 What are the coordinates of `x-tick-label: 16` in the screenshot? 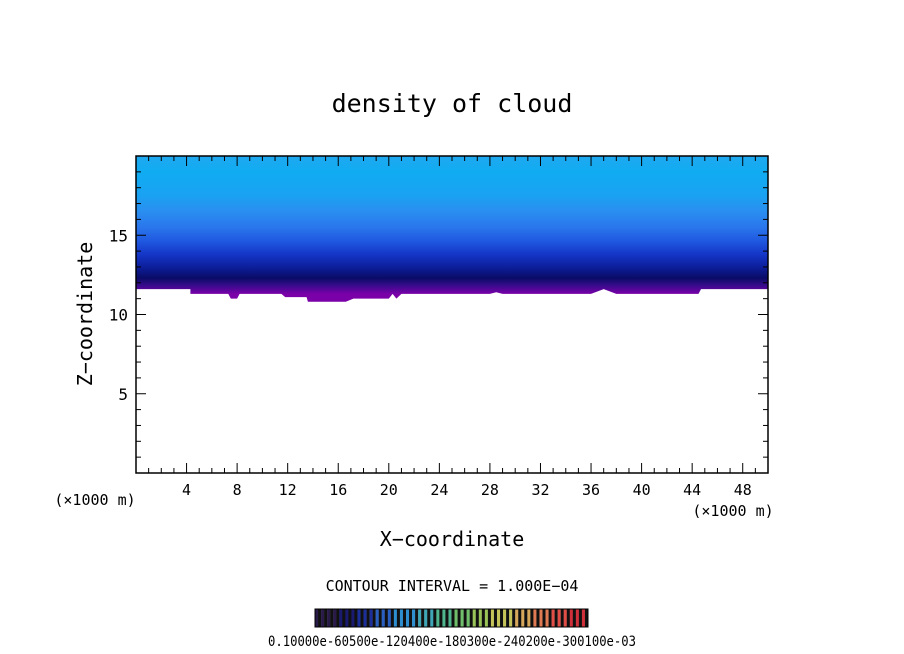 It's located at (338, 490).